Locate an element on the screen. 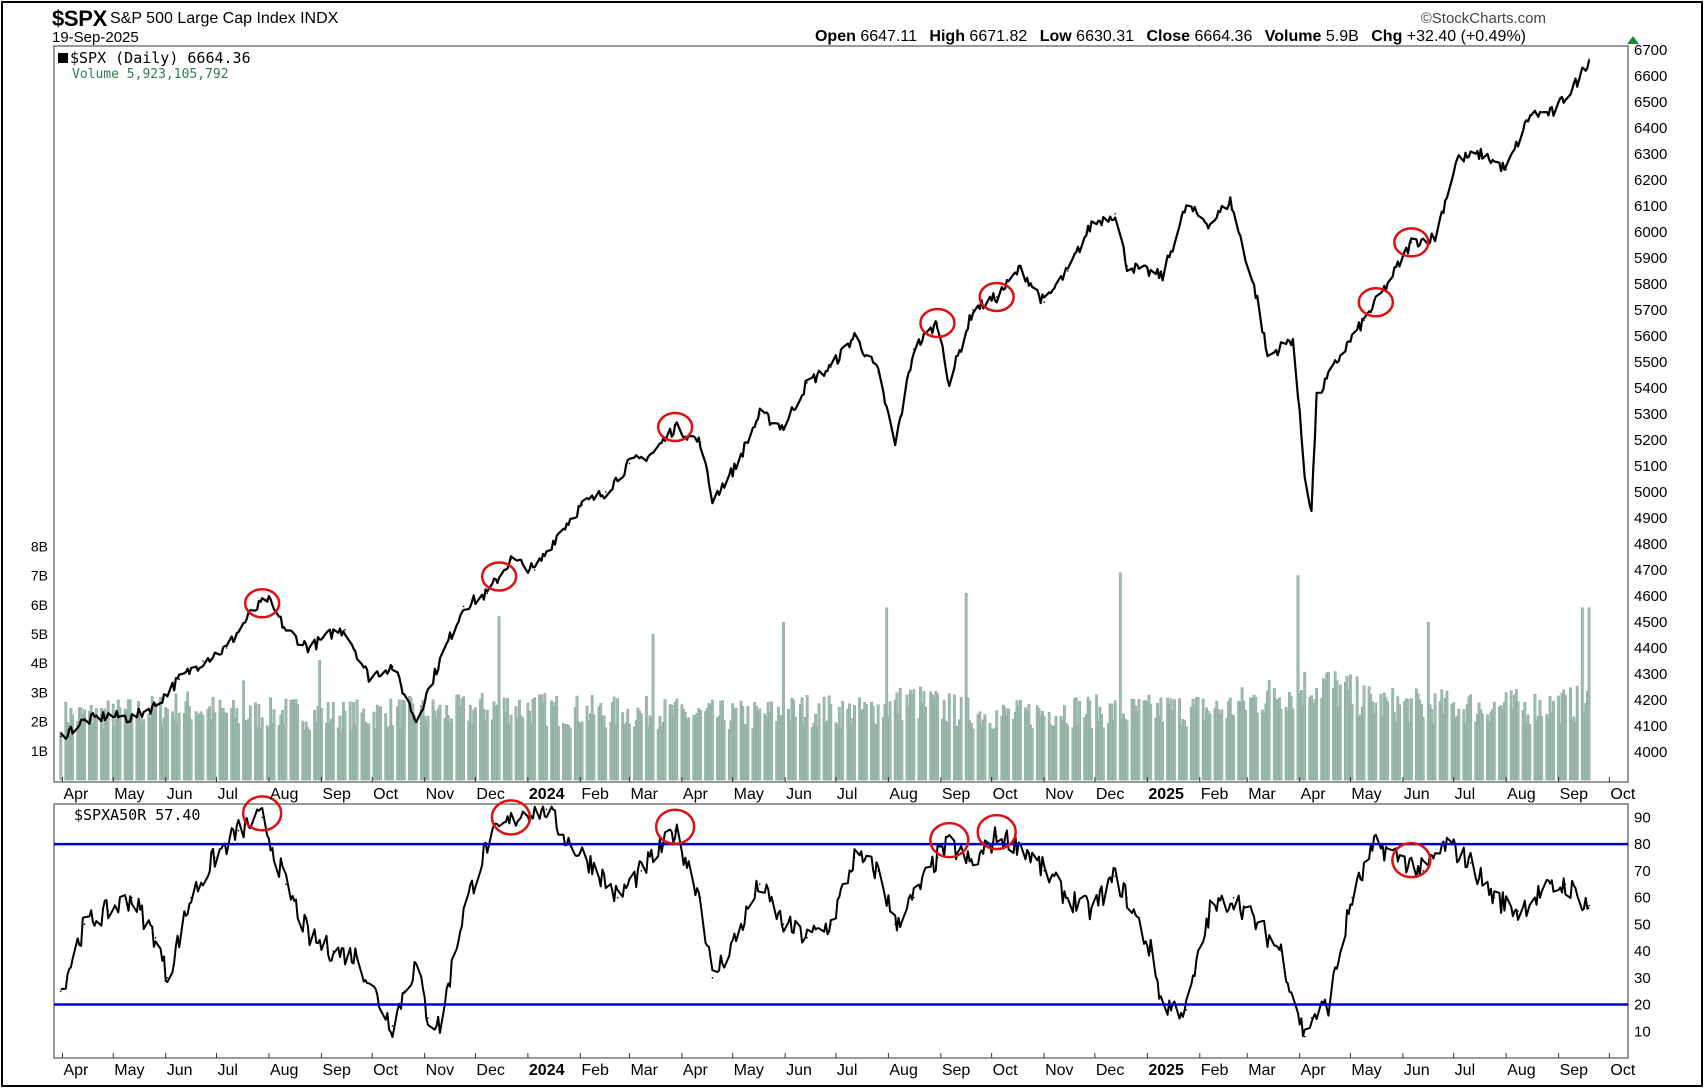 This screenshot has width=1704, height=1088. price-tick-label: 6100 is located at coordinates (1650, 206).